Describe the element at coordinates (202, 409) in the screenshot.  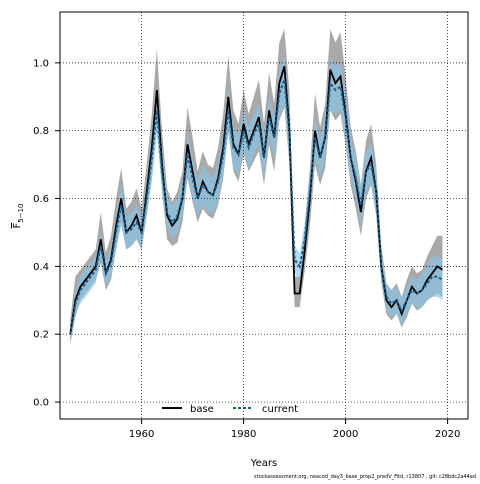
I see `legend-label-base: base` at that location.